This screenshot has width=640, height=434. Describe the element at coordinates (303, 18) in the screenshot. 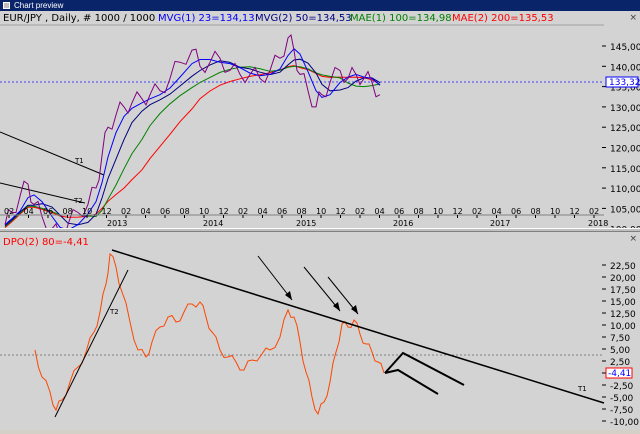

I see `mvg2-label: MVG(2) 50=134,53` at that location.